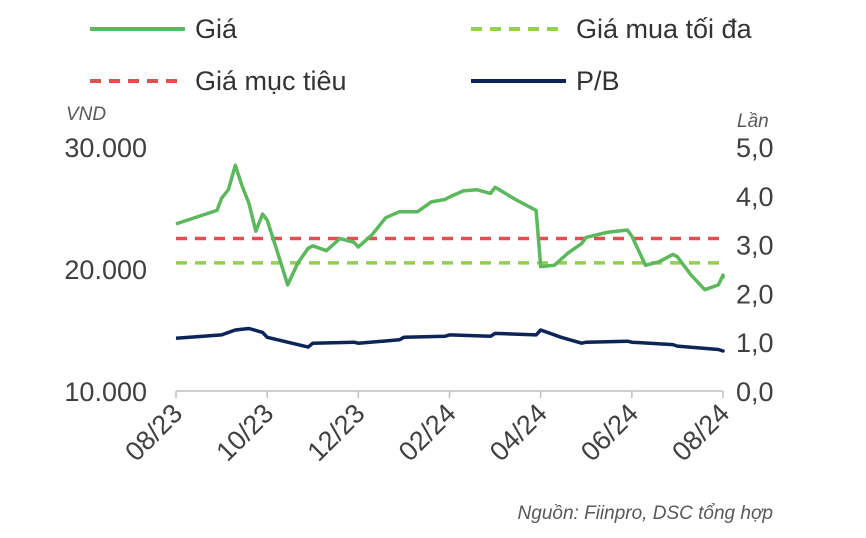 This screenshot has width=866, height=538. What do you see at coordinates (86, 114) in the screenshot?
I see `left-axis-unit: VND` at bounding box center [86, 114].